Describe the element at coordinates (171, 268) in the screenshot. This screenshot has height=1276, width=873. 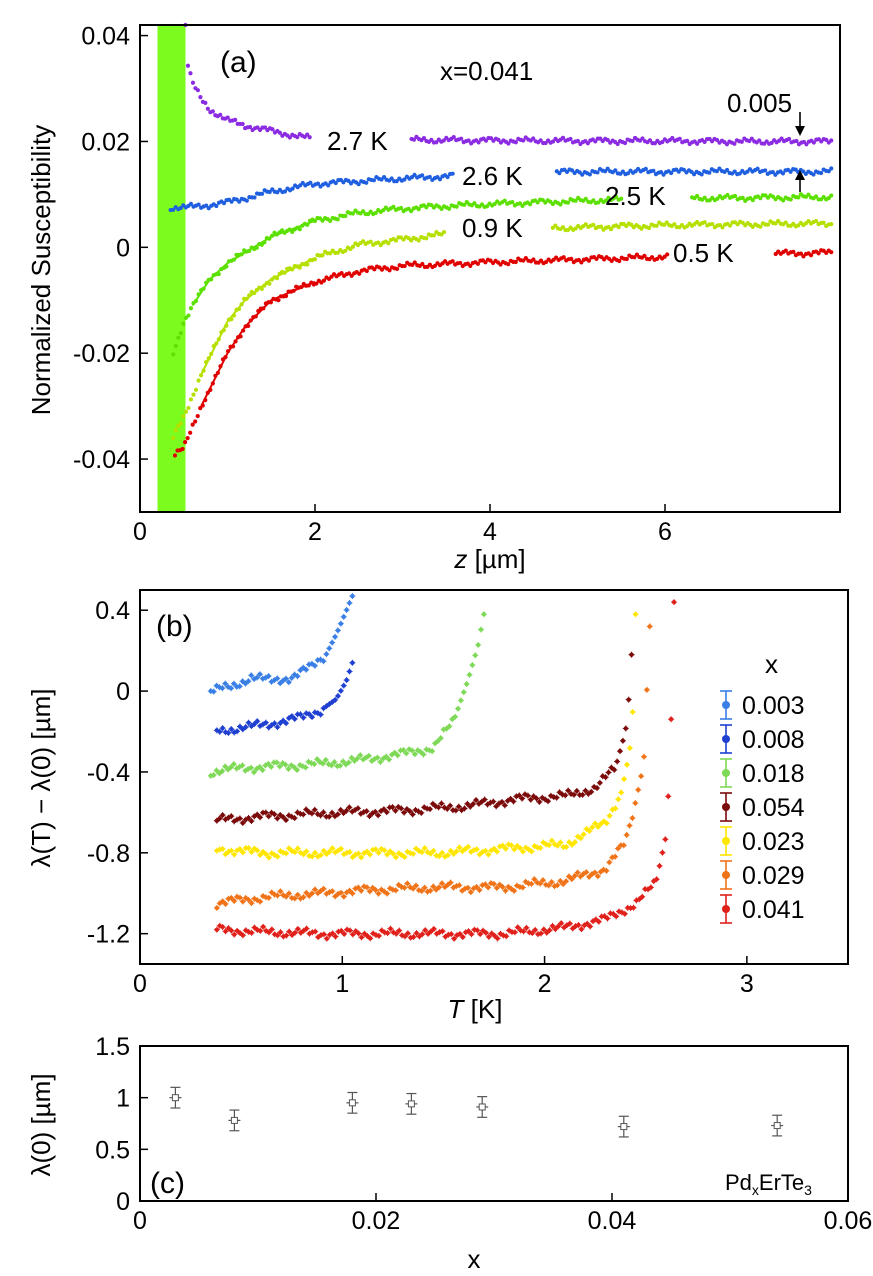
I see `shaded-region` at that location.